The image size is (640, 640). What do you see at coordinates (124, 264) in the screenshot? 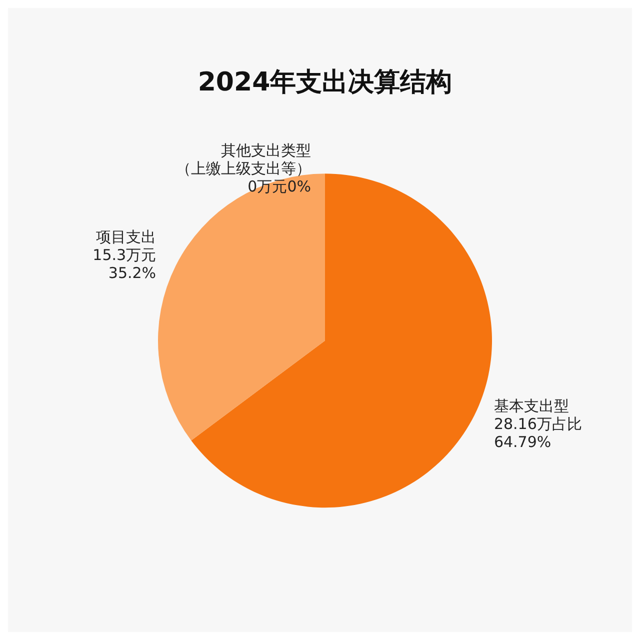
I see `data-label: 15.3万元 35.2%` at bounding box center [124, 264].